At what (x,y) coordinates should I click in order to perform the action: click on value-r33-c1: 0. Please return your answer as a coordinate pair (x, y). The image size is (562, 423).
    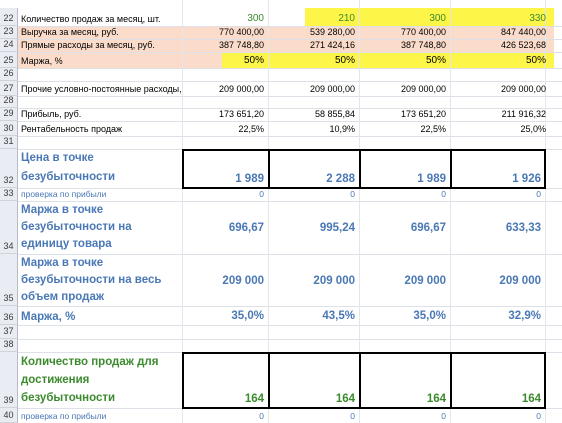
    Looking at the image, I should click on (261, 194).